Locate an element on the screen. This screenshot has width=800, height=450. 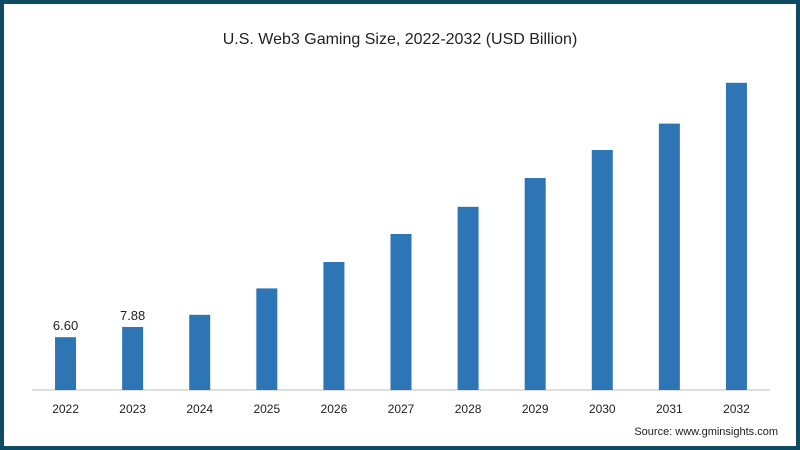
bar-2028 is located at coordinates (468, 298).